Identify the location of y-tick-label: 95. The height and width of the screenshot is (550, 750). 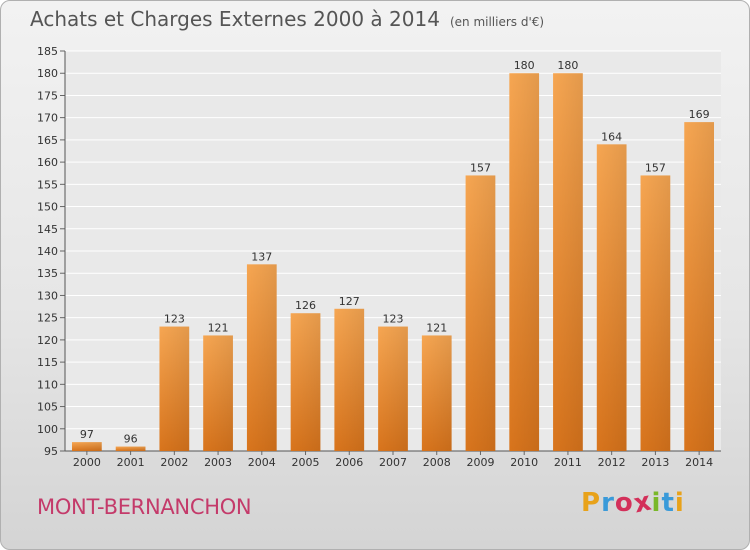
(51, 451).